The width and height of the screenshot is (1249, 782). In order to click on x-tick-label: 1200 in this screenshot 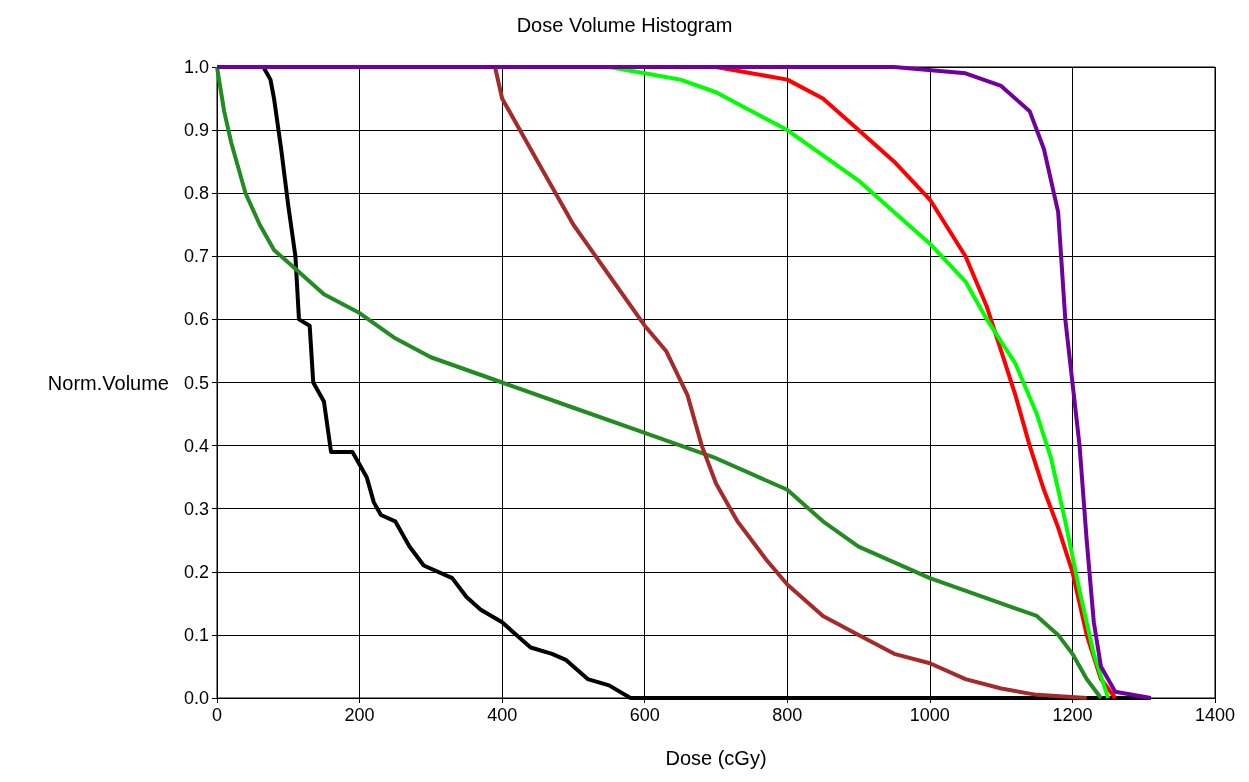, I will do `click(1072, 715)`.